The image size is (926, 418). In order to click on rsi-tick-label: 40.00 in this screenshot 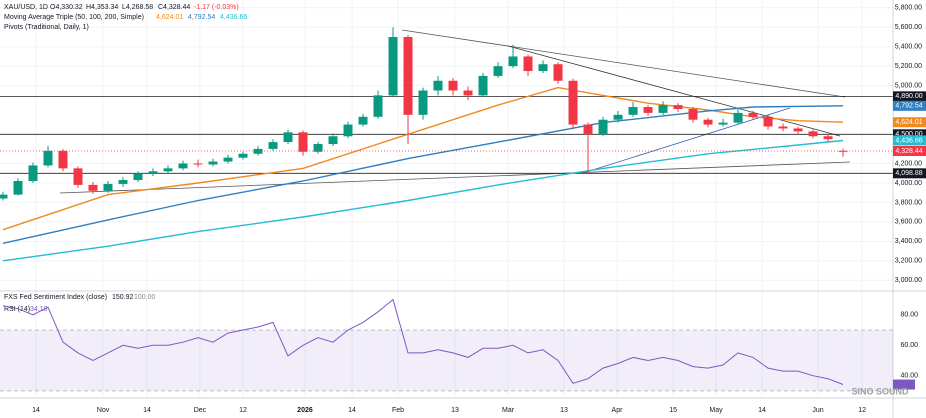, I will do `click(909, 376)`.